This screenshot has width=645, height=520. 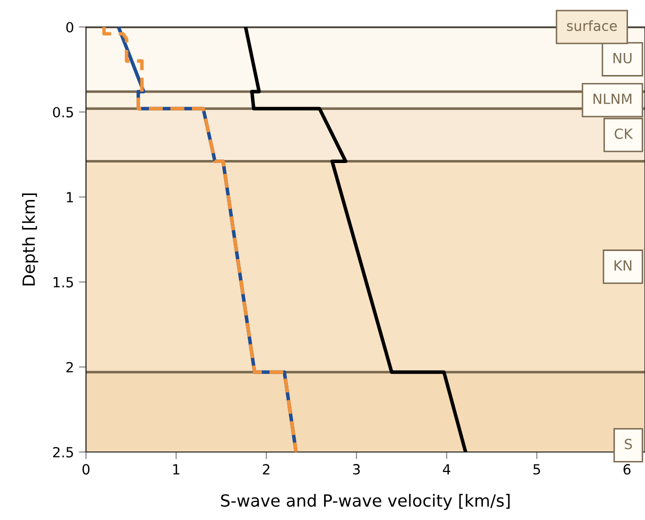 What do you see at coordinates (623, 265) in the screenshot?
I see `band-label: KN` at bounding box center [623, 265].